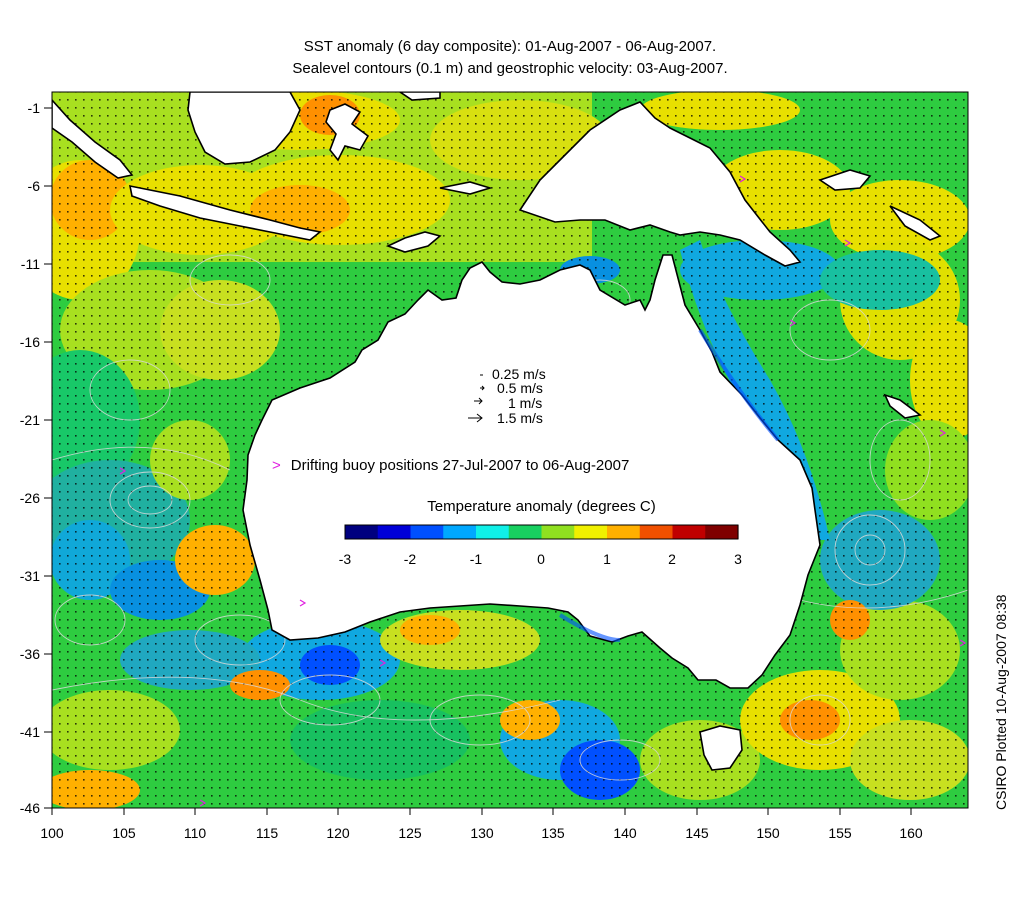 The height and width of the screenshot is (900, 1020). What do you see at coordinates (410, 833) in the screenshot?
I see `lon-tick-label: 125` at bounding box center [410, 833].